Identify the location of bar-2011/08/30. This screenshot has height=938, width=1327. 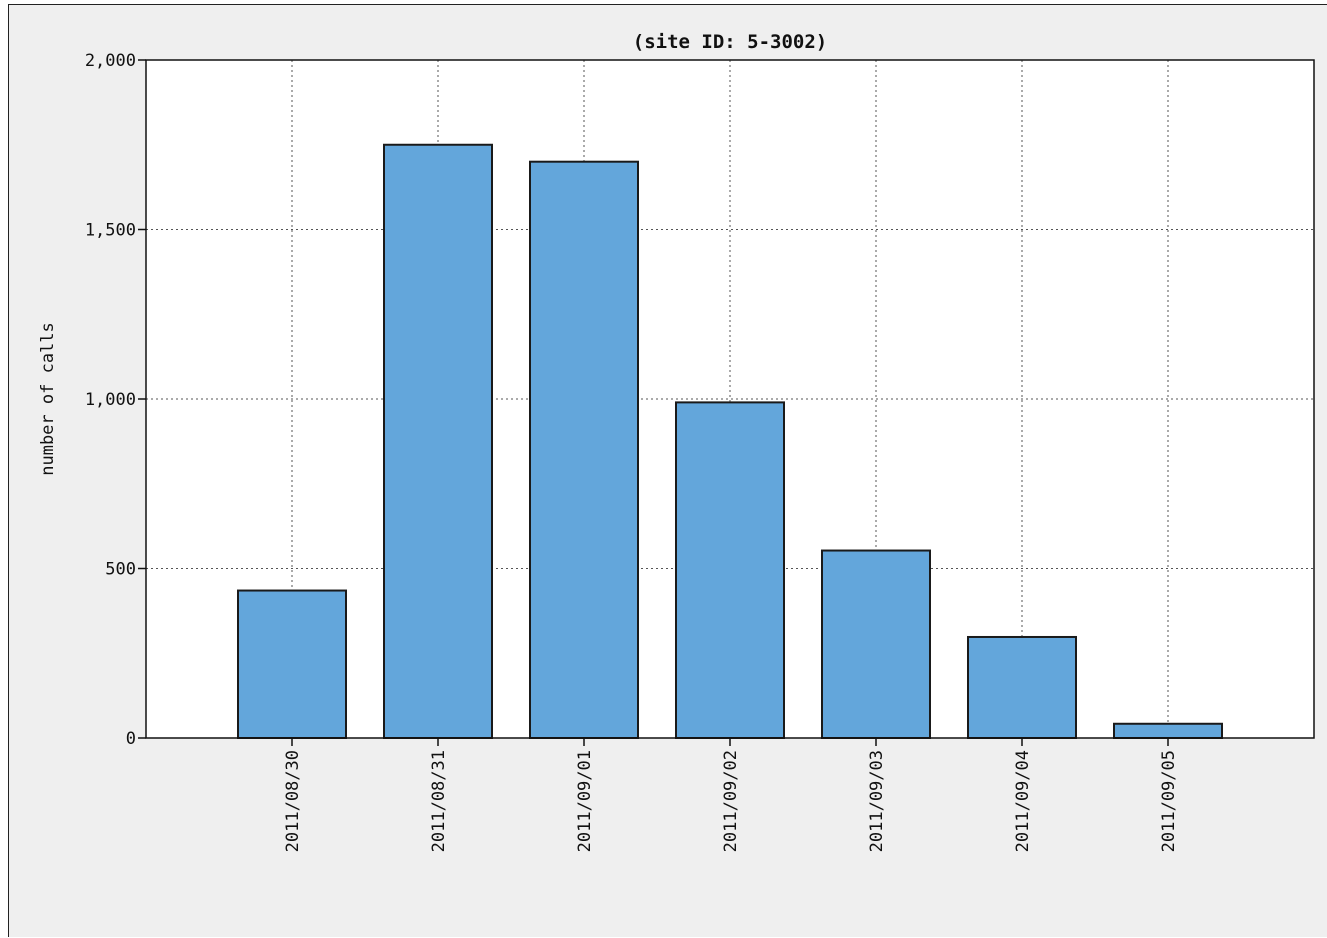
(292, 664).